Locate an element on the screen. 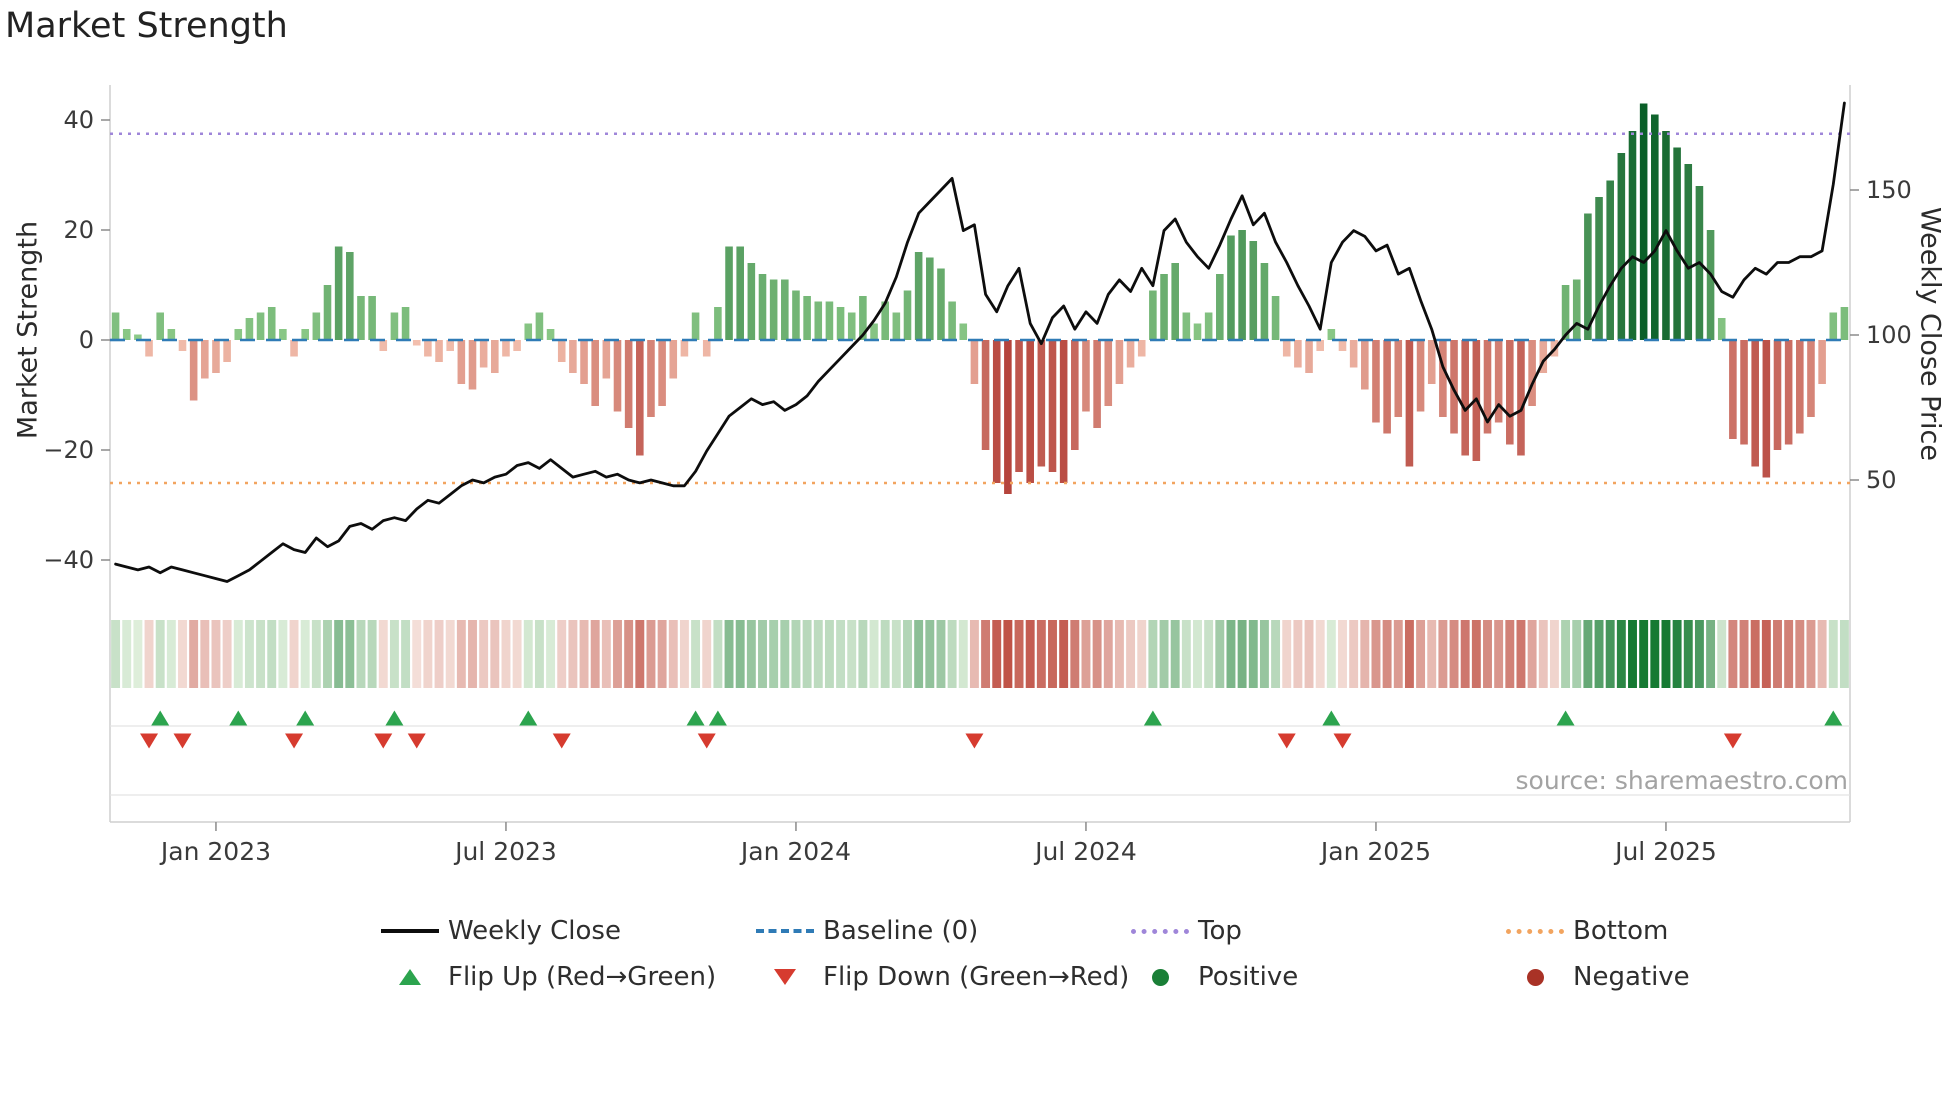  legend-label-flip-down: Flip Down (Green→Red) is located at coordinates (976, 977).